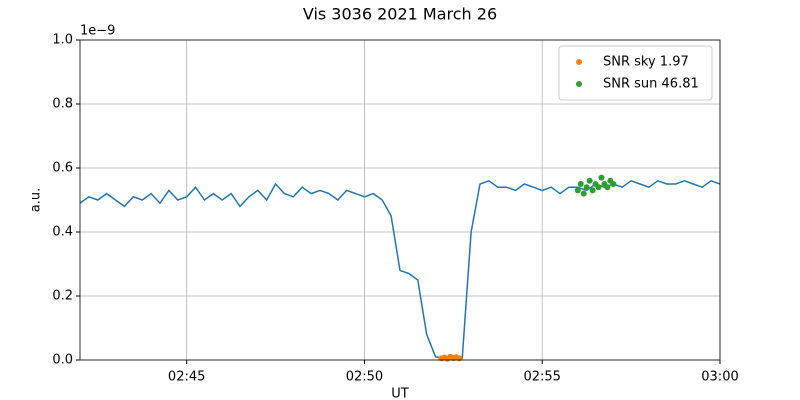 The width and height of the screenshot is (800, 400). I want to click on chart-title: Vis 3036 2021 March 26, so click(400, 14).